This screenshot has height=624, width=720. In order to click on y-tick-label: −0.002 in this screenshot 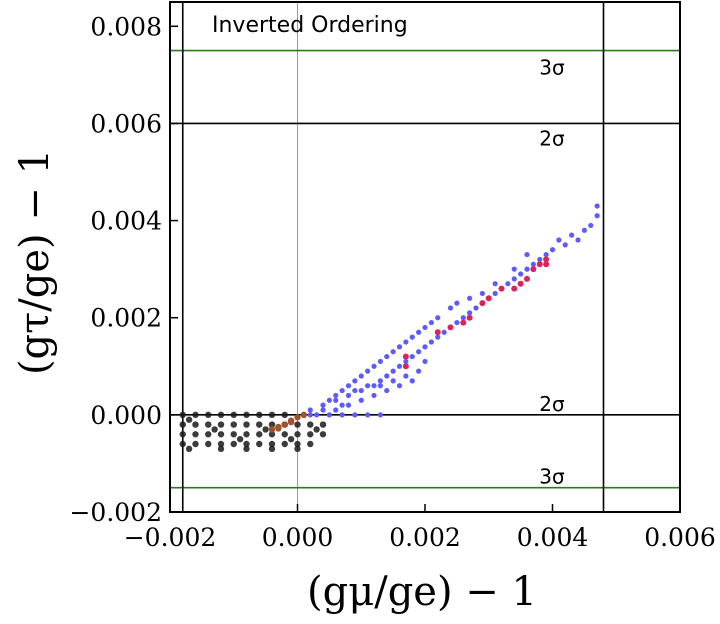, I will do `click(115, 512)`.